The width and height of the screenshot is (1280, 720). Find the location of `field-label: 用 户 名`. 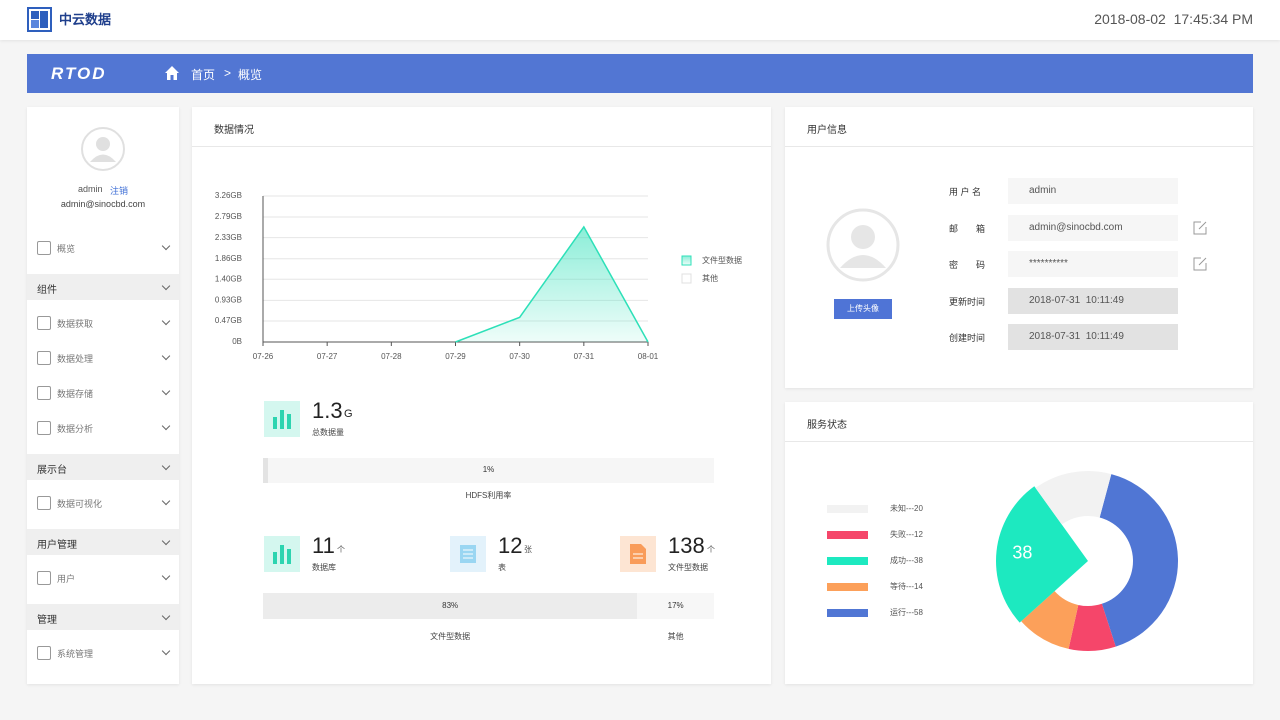

field-label: 用 户 名 is located at coordinates (965, 192).